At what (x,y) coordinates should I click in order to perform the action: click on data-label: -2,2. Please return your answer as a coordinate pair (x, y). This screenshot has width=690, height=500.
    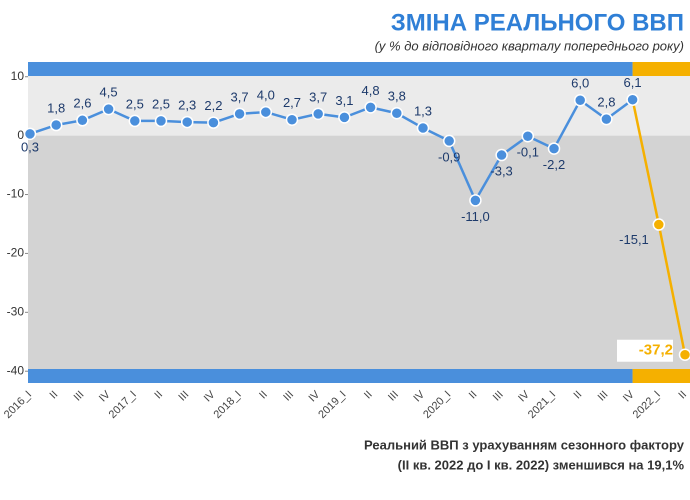
    Looking at the image, I should click on (554, 164).